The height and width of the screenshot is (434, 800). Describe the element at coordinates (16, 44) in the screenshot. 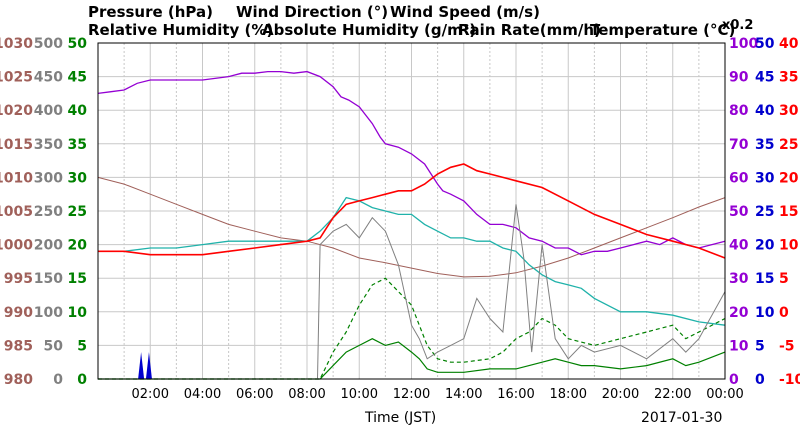

I see `y-tick-pressure: 1030` at that location.